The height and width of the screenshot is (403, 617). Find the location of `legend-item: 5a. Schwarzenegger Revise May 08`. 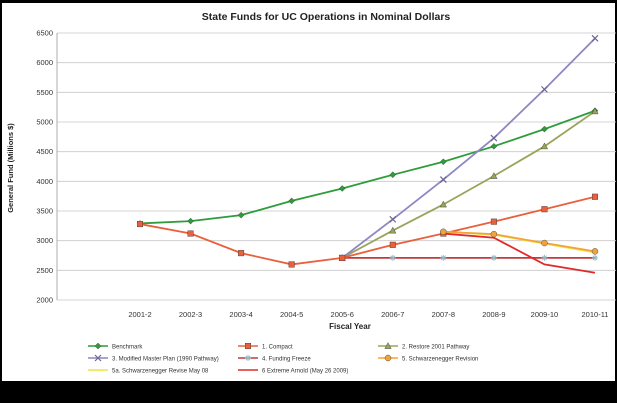

legend-item: 5a. Schwarzenegger Revise May 08 is located at coordinates (148, 371).